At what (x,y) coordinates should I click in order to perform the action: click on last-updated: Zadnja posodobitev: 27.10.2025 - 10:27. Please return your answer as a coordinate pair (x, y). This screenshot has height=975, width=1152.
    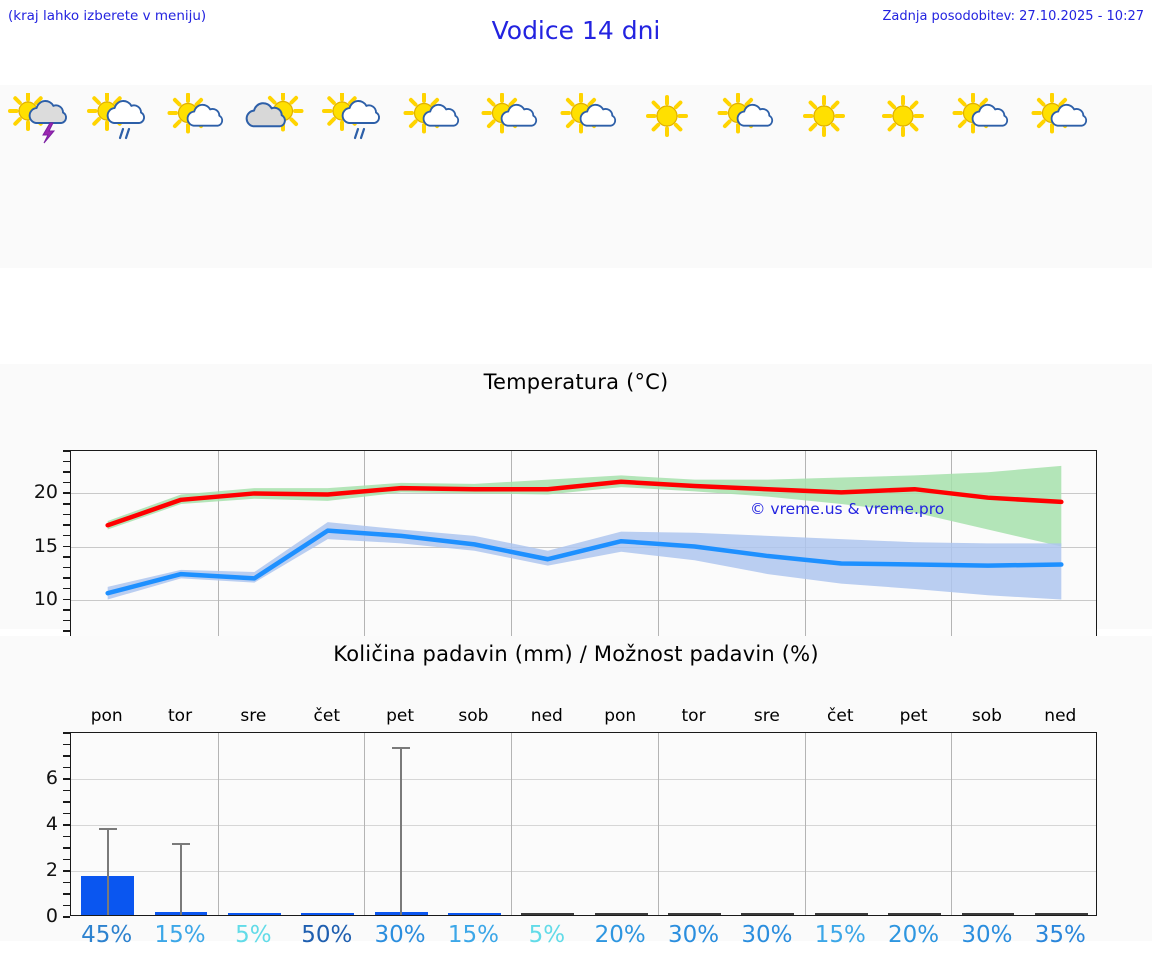
    Looking at the image, I should click on (1013, 16).